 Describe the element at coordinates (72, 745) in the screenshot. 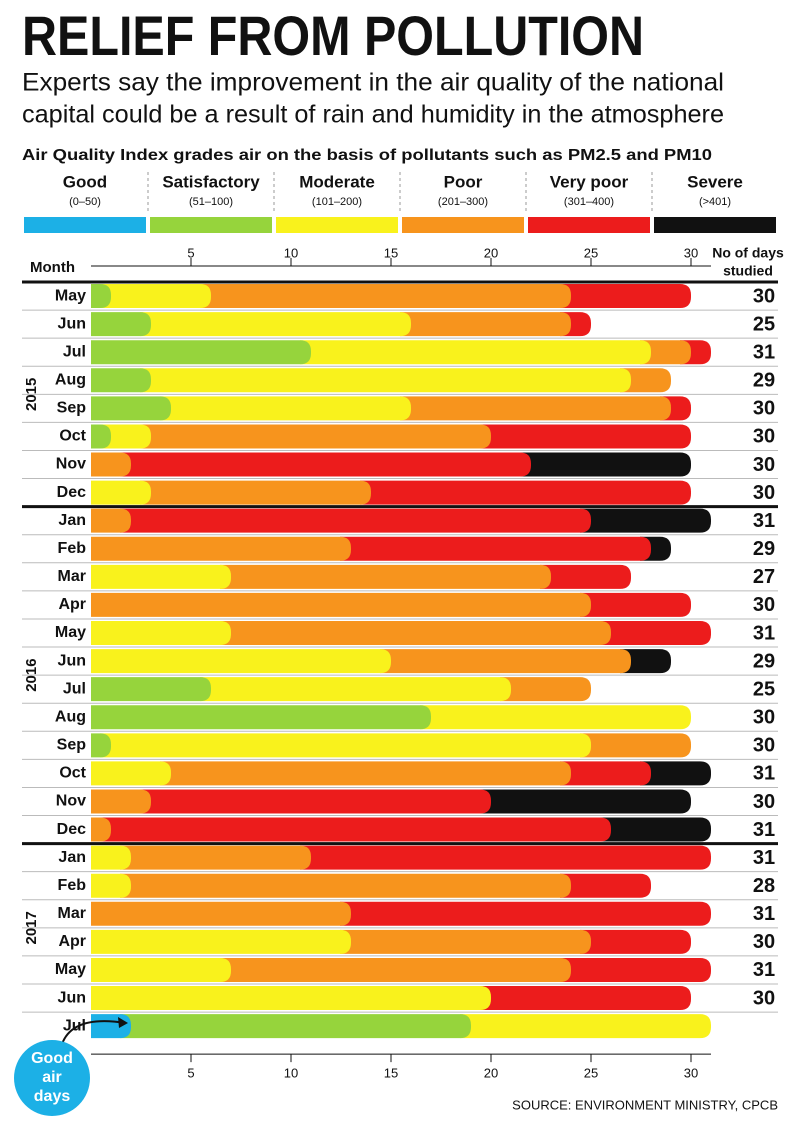

I see `category-label: Sep` at that location.